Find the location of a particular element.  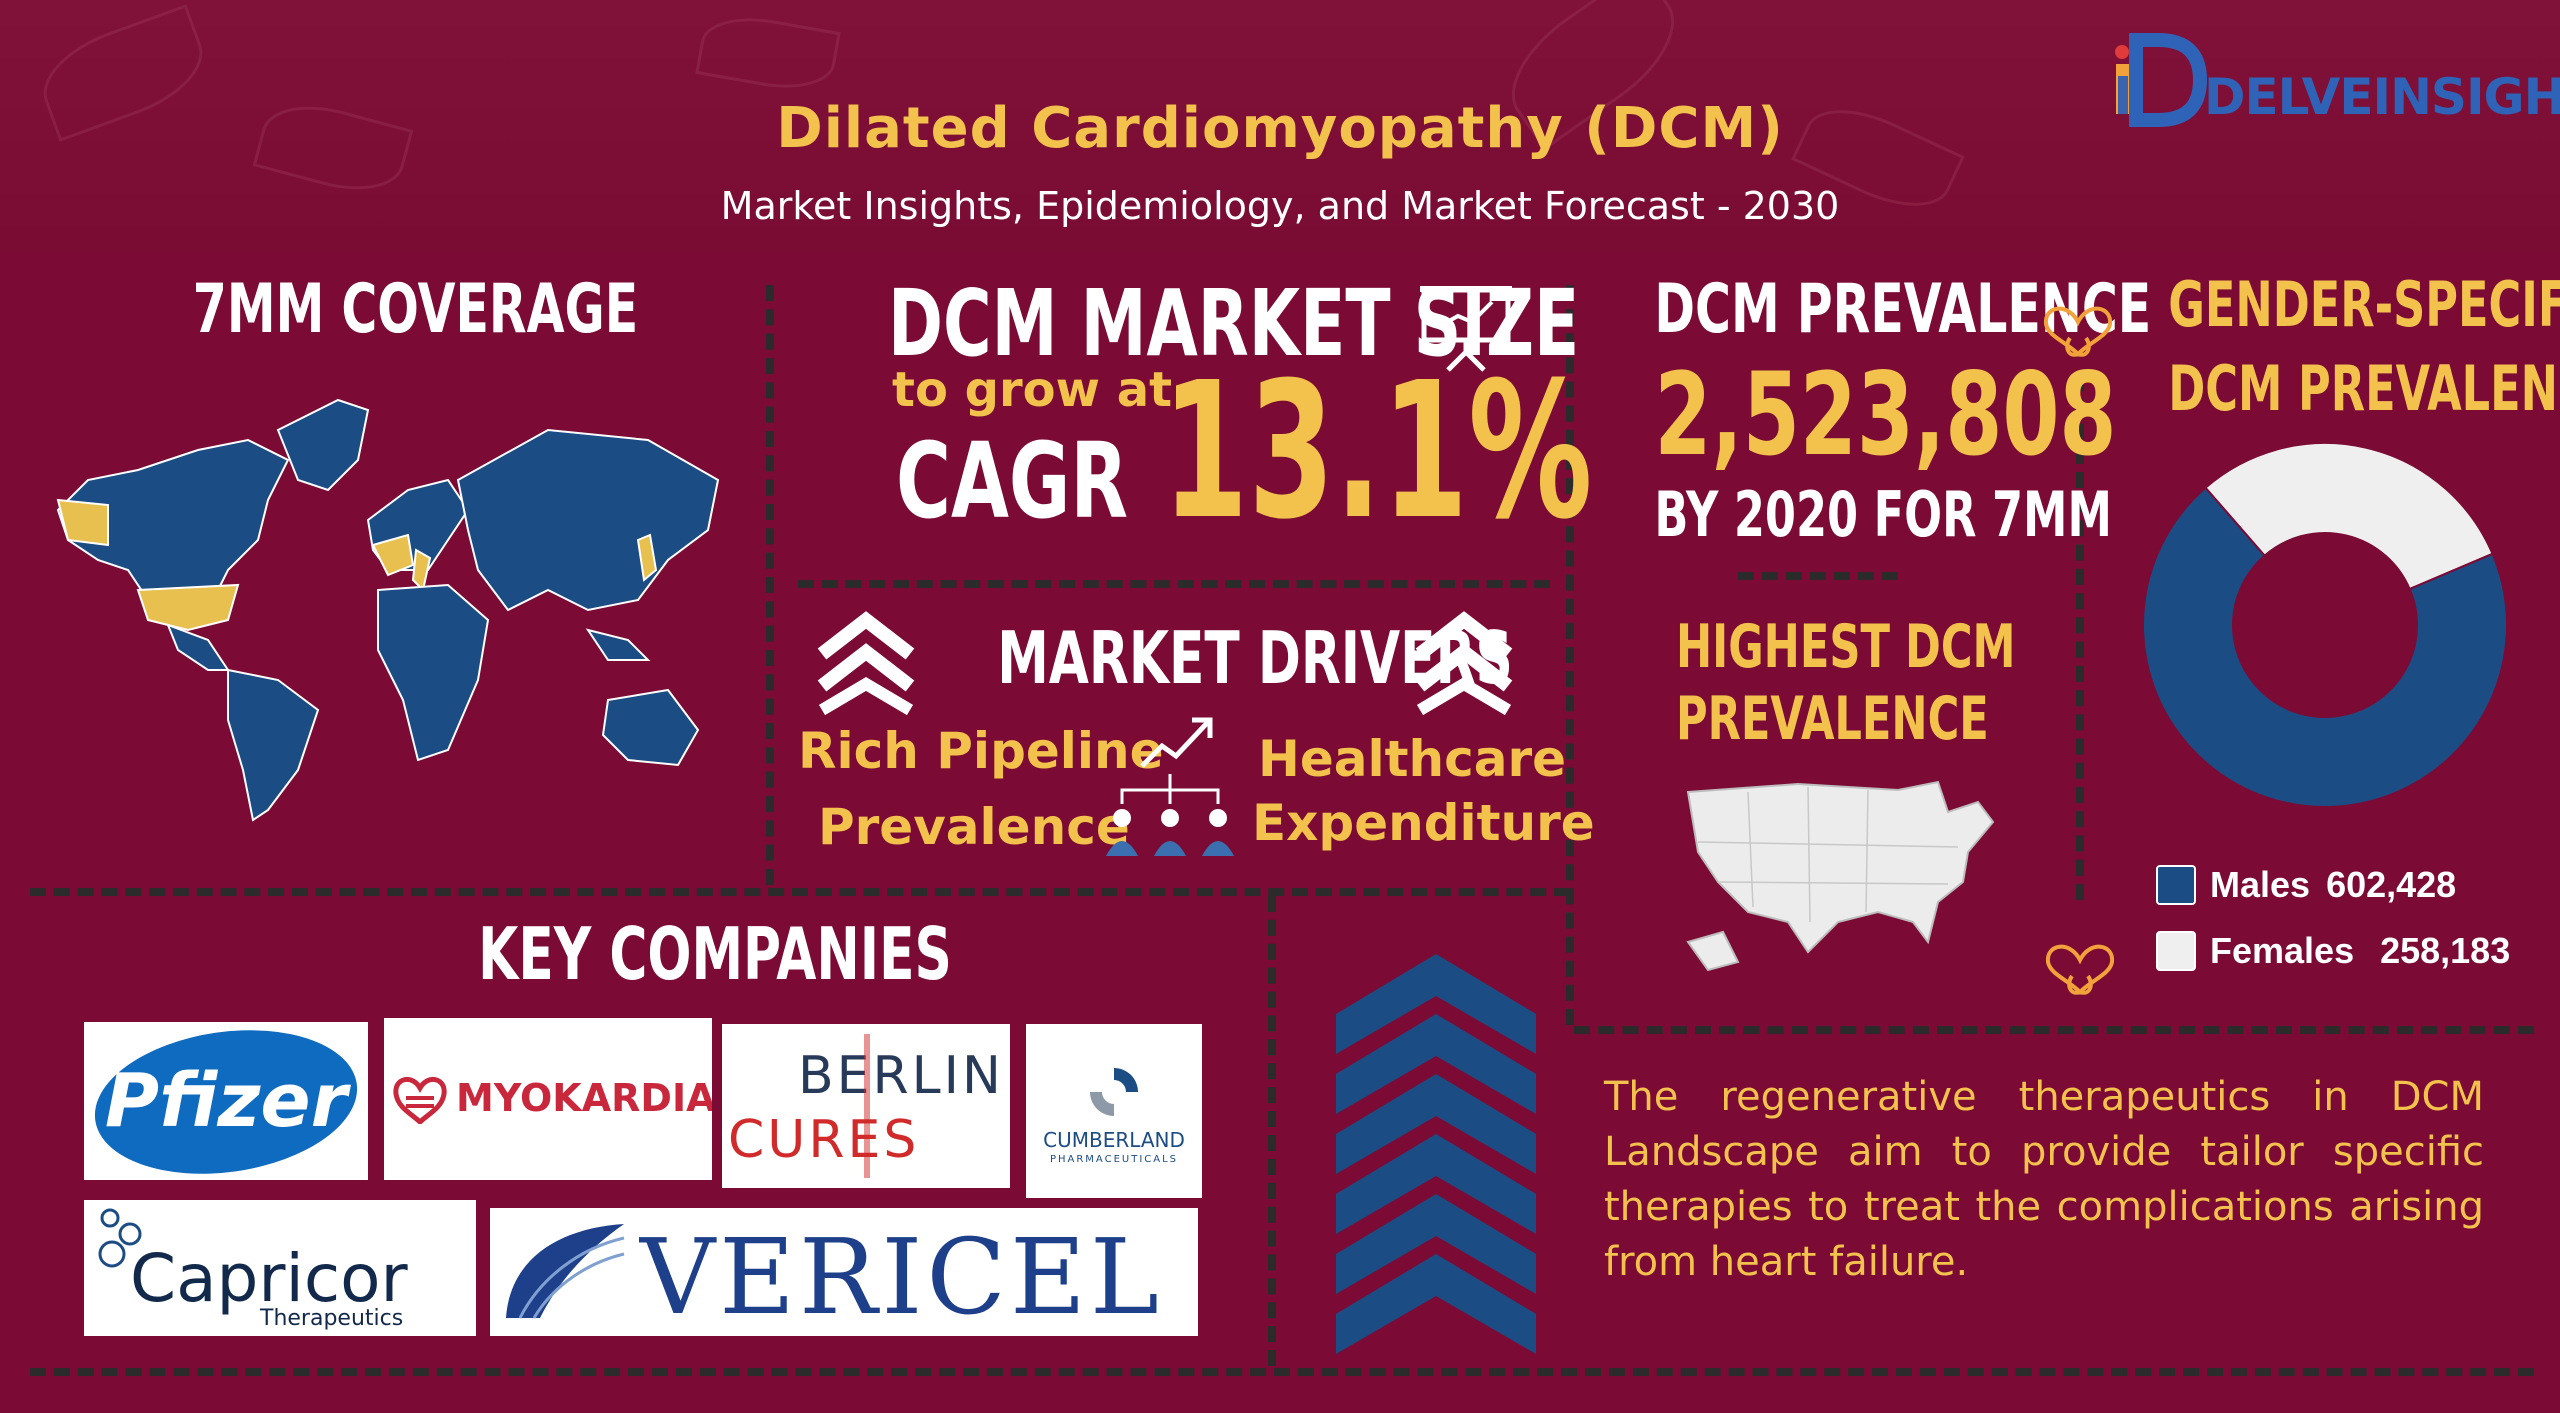

berlin-text: BERLIN is located at coordinates (901, 1076).